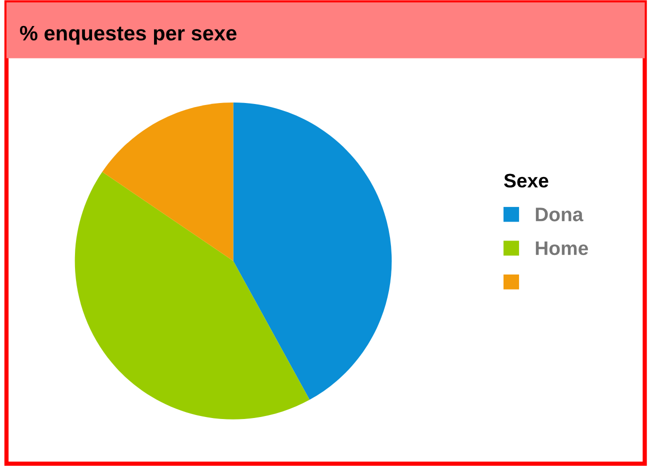 The height and width of the screenshot is (466, 648). Describe the element at coordinates (128, 35) in the screenshot. I see `chart-title: % enquestes per sexe` at that location.